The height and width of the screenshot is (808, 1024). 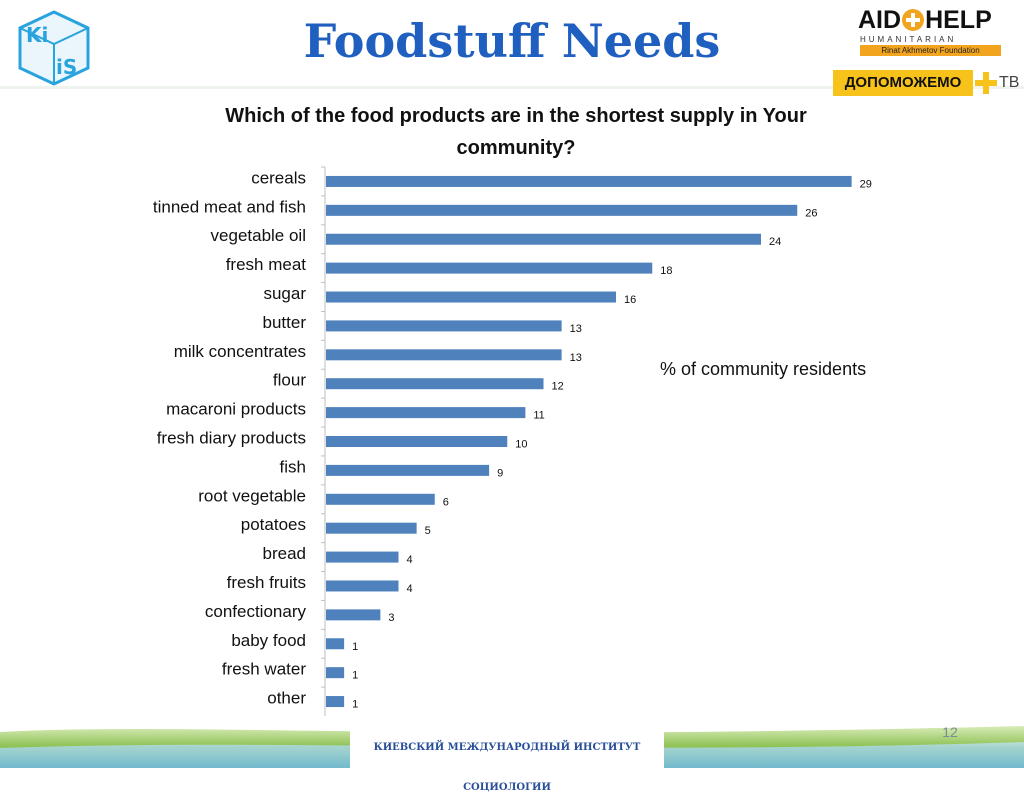 I want to click on dopomozhemo-tv: ТВ, so click(x=1009, y=82).